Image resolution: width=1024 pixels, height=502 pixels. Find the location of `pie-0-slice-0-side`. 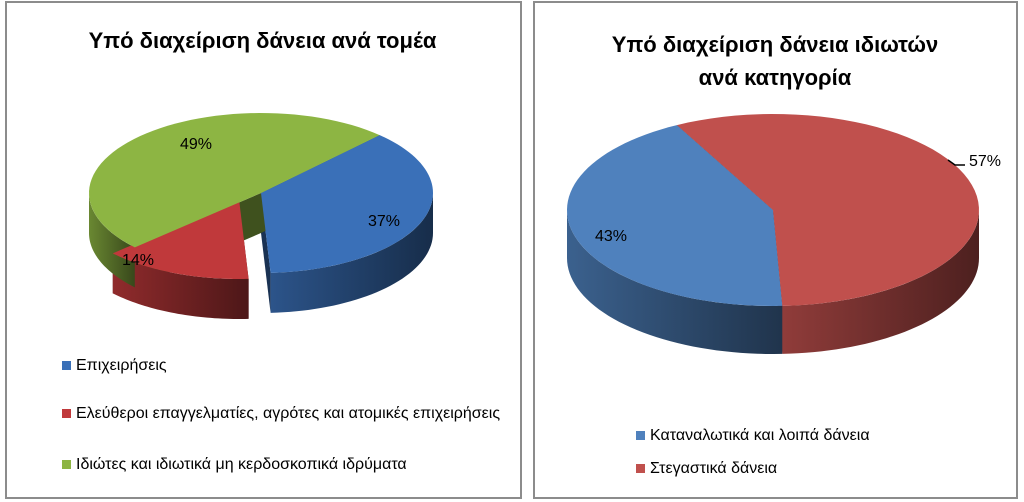

pie-0-slice-0-side is located at coordinates (351, 253).